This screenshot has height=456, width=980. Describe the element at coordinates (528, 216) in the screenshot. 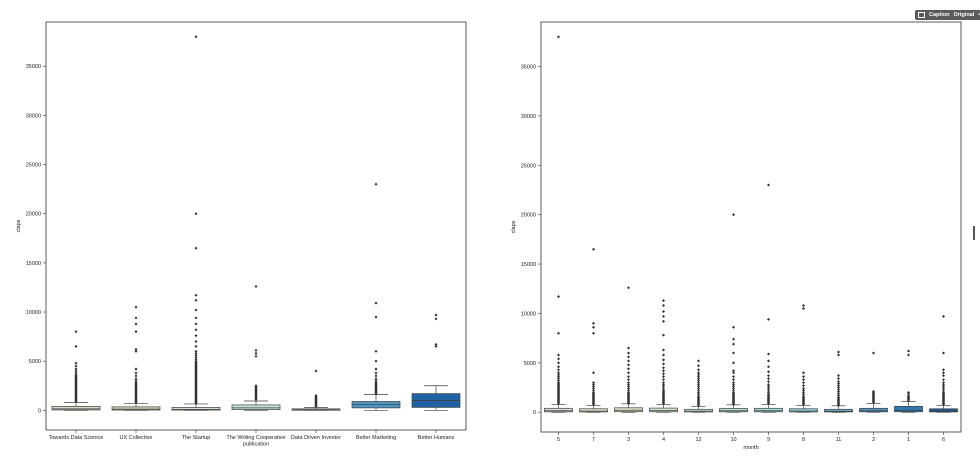

I see `y-tick-label: 20000` at that location.